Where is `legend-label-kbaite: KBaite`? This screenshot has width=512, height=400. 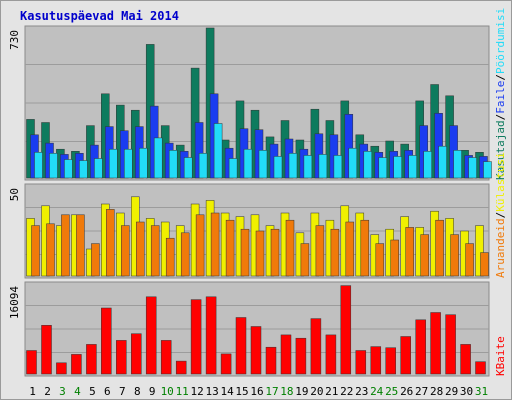 legend-label-kbaite: KBaite is located at coordinates (500, 356).